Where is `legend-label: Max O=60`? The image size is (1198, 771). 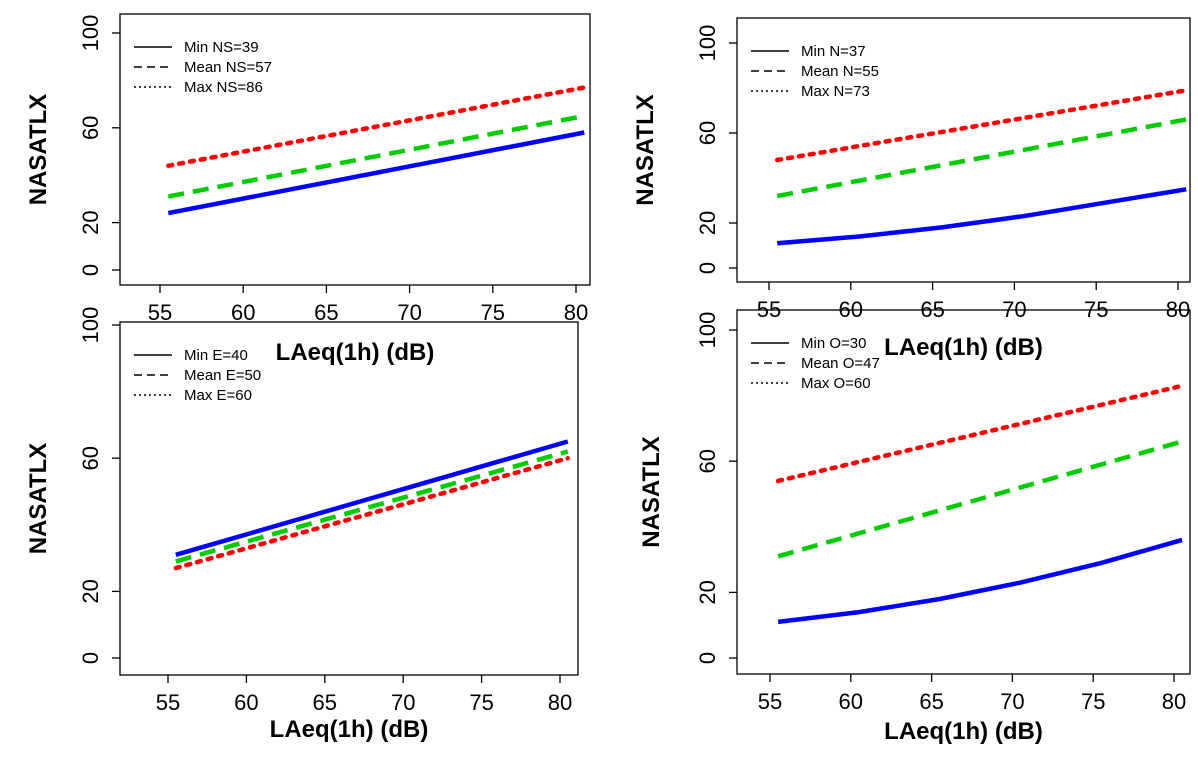 legend-label: Max O=60 is located at coordinates (836, 383).